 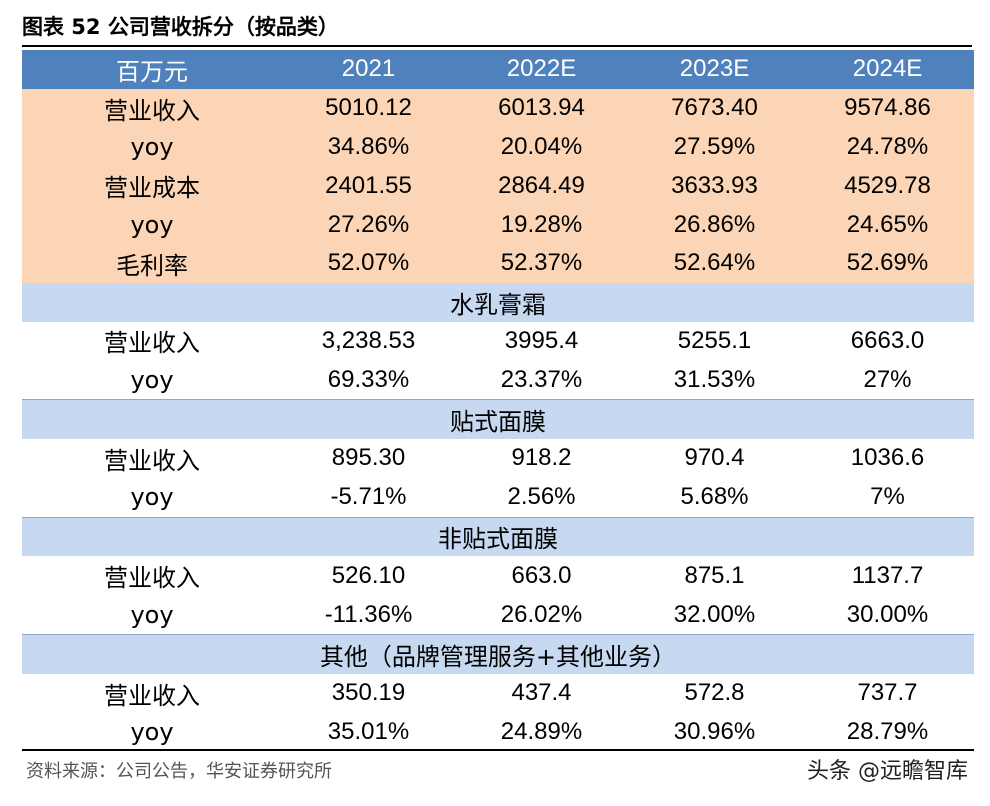 I want to click on table-cell: 30.96%, so click(x=714, y=731).